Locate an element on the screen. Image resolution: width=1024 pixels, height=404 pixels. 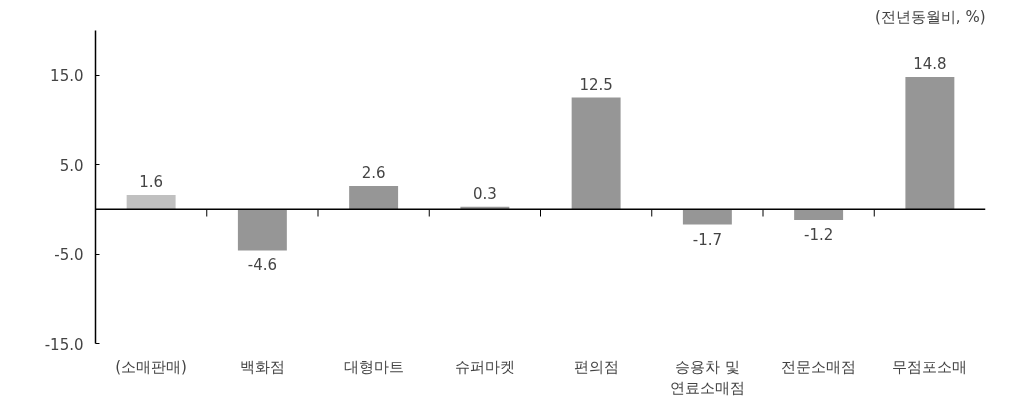
x-tick-label: (소매판매) is located at coordinates (151, 366).